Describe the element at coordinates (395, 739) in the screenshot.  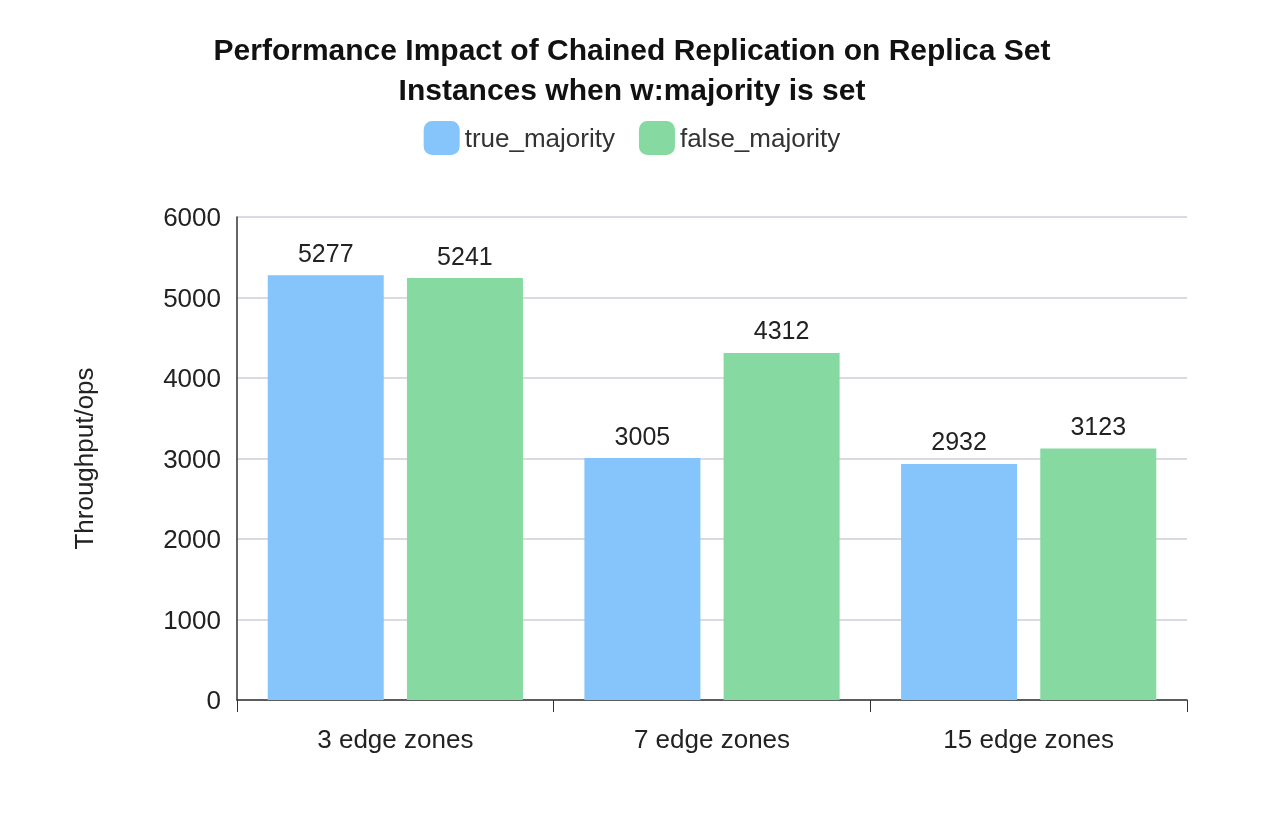
I see `x-tick-label: 3 edge zones` at that location.